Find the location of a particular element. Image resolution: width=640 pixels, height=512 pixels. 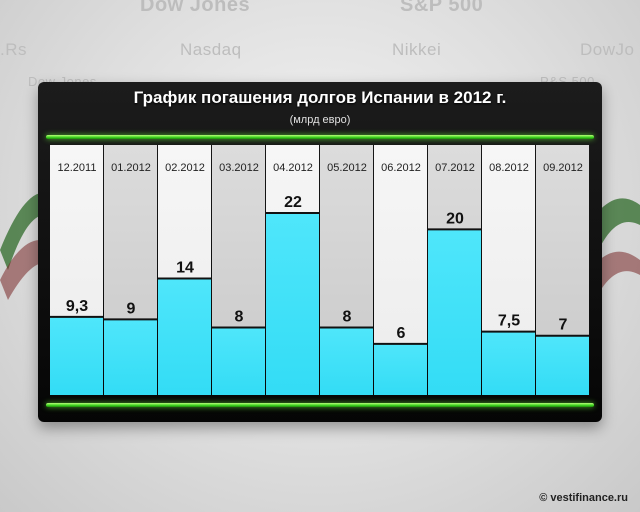

category-label: 12.2011 is located at coordinates (77, 168).